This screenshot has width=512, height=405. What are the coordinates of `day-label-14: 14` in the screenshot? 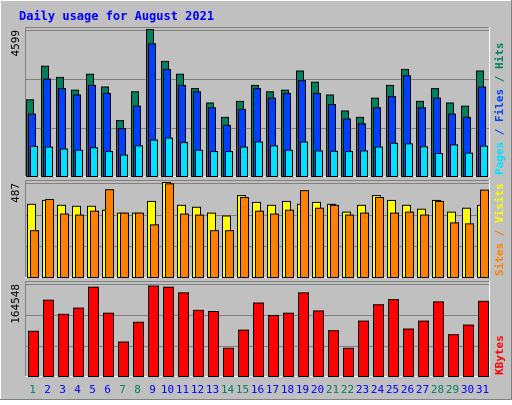 It's located at (228, 389).